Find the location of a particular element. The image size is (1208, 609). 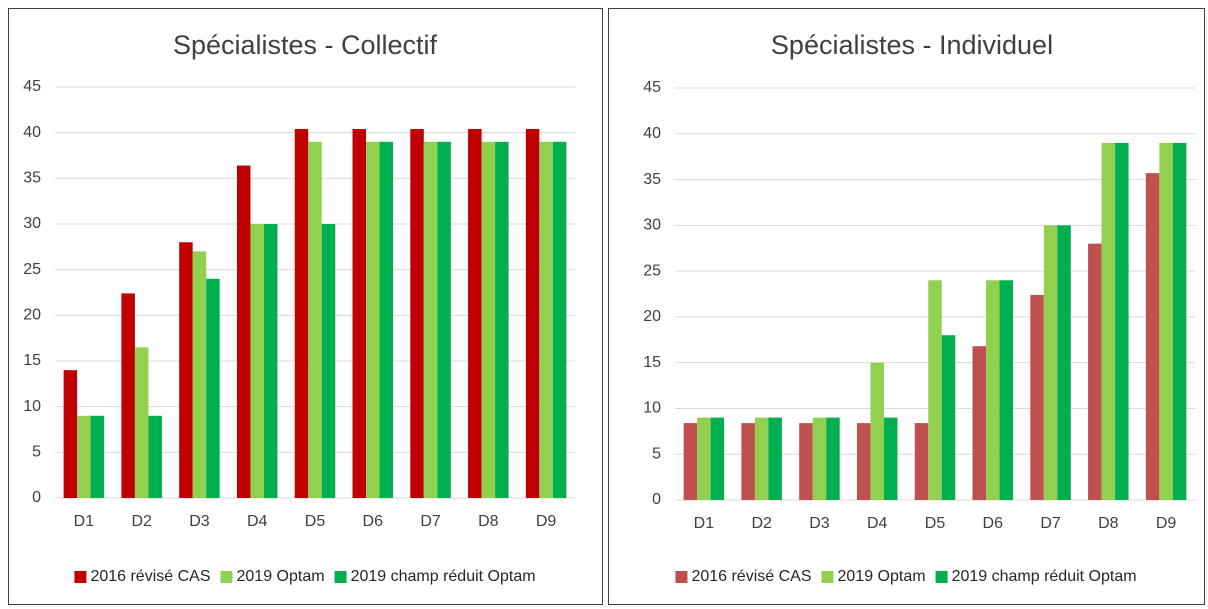

chart-title: Spécialistes - Collectif is located at coordinates (305, 45).